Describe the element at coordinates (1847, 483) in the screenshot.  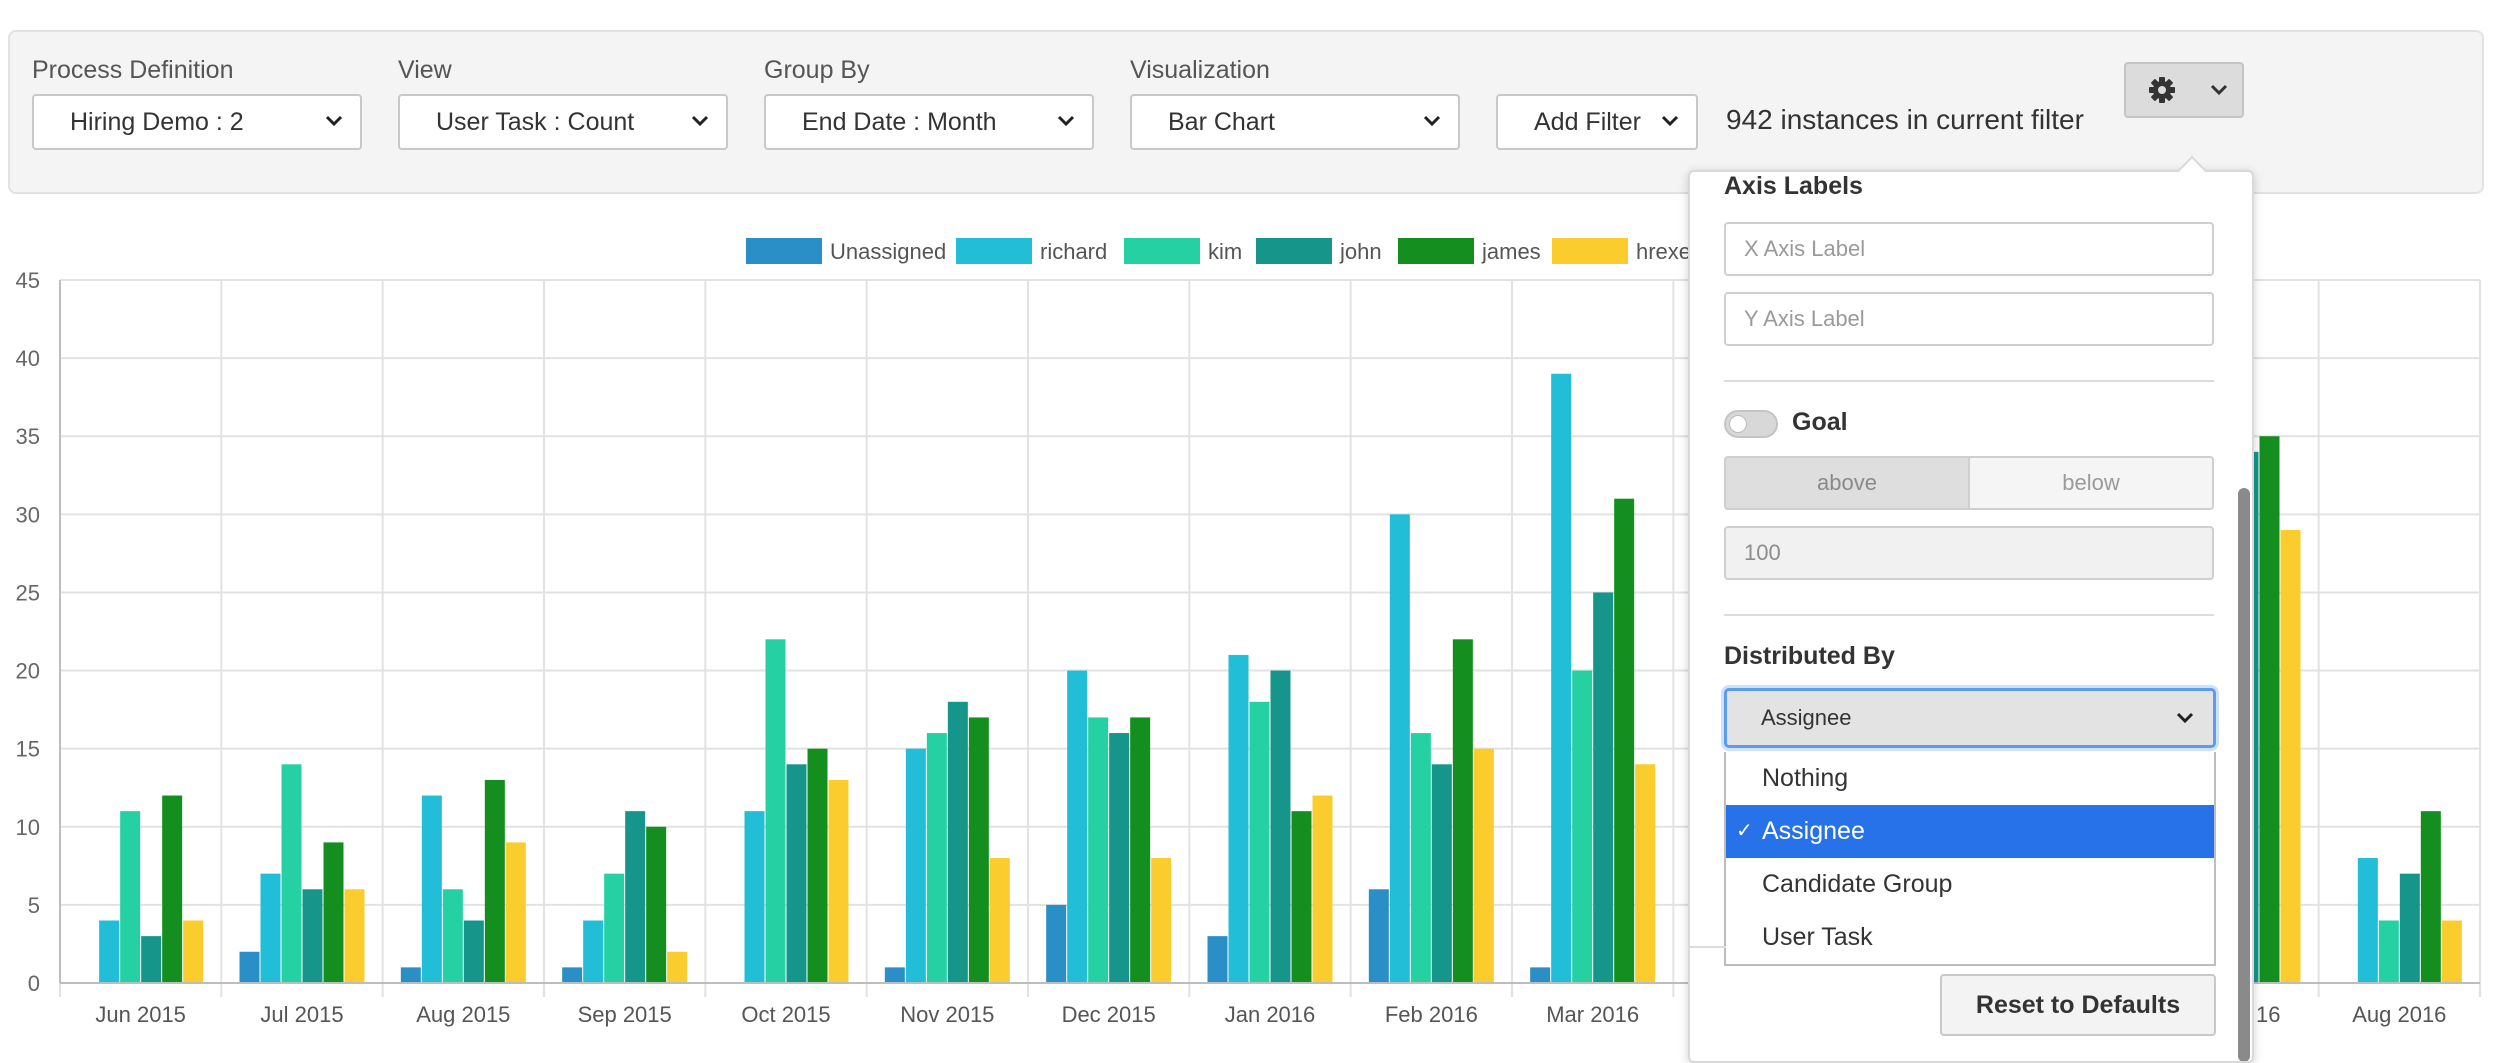
I see `goal-above-button: above` at that location.